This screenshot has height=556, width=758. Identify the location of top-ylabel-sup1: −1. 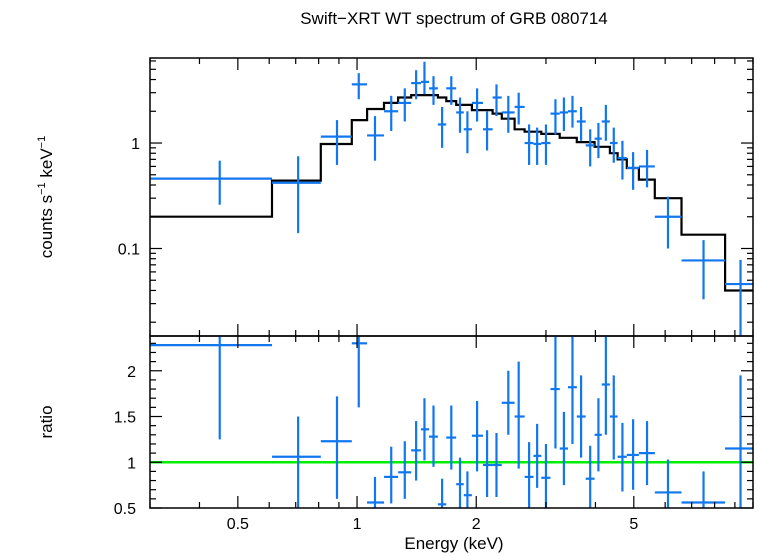
(42, 188).